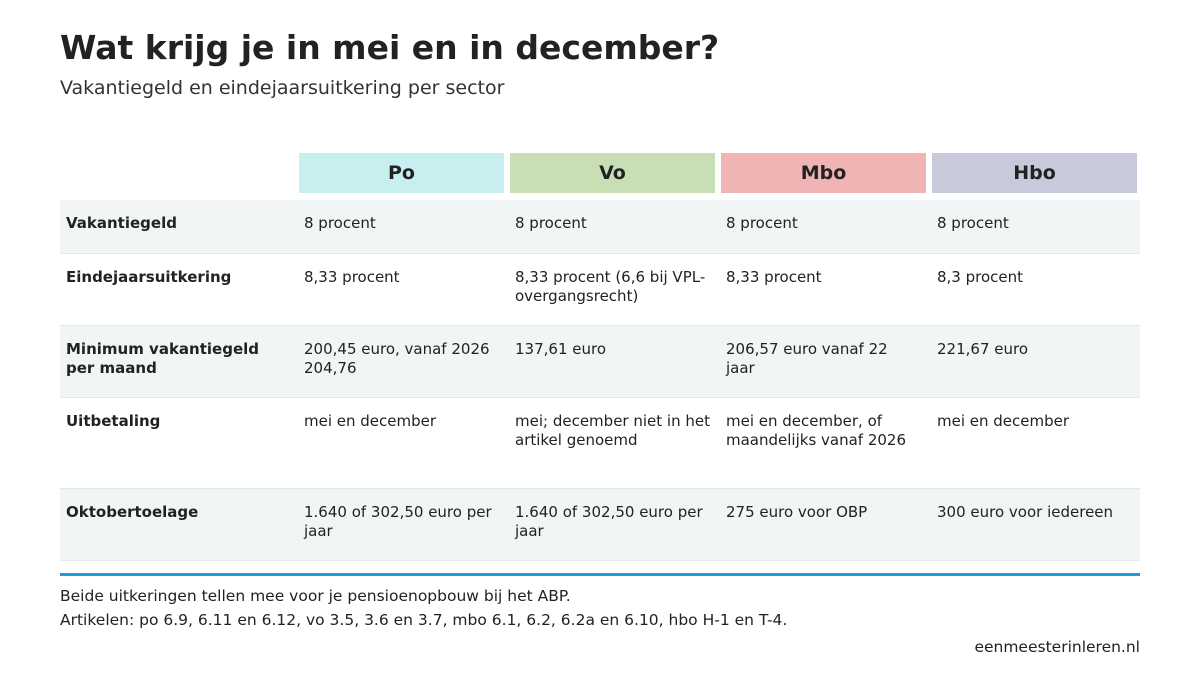 The image size is (1200, 675). Describe the element at coordinates (178, 227) in the screenshot. I see `row-label: Vakantiegeld` at that location.